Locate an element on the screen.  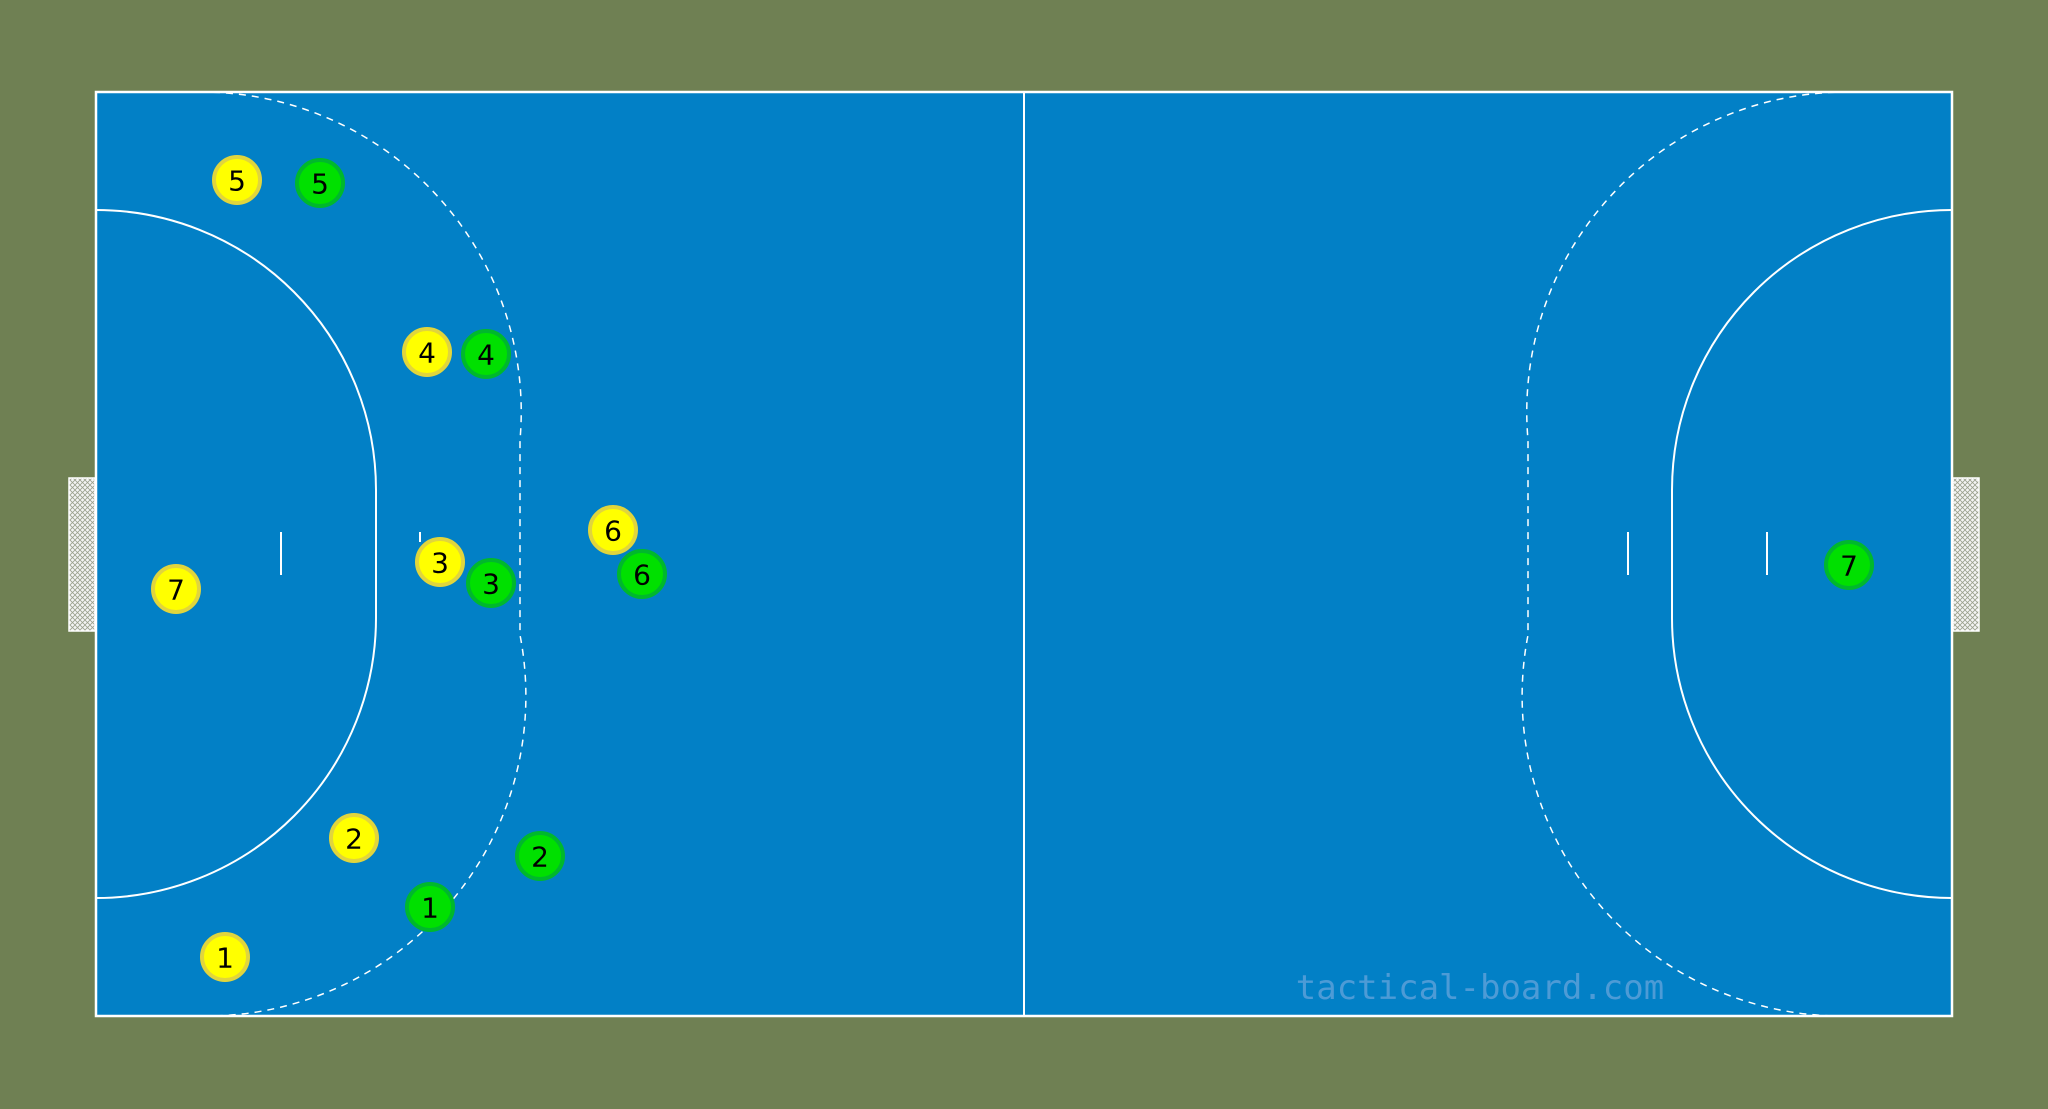
left-free-throw-line is located at coordinates (363, 554).